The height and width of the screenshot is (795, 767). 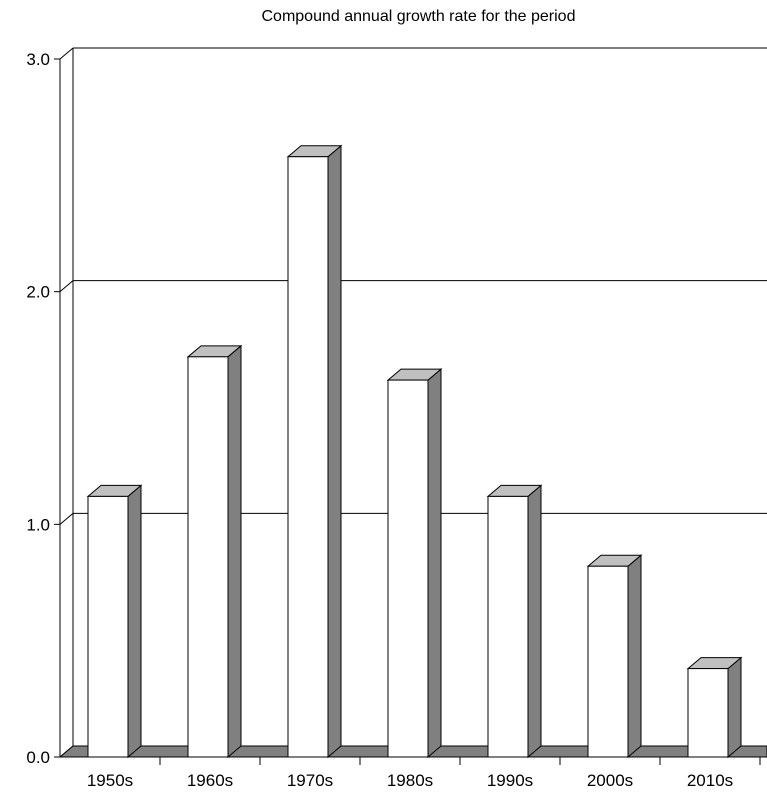 I want to click on bar-1950s, so click(x=114, y=621).